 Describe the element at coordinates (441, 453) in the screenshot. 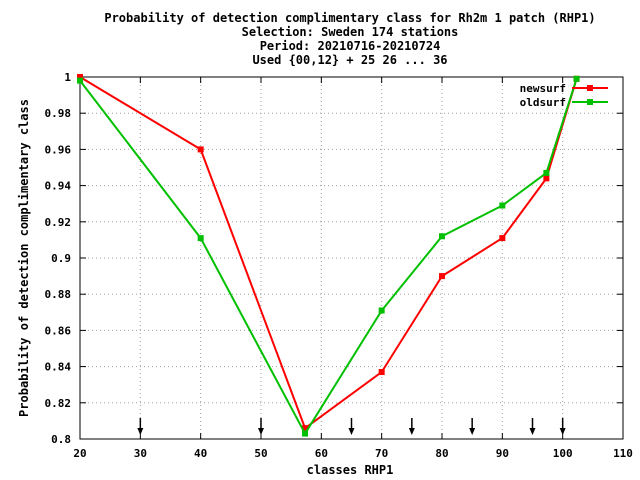

I see `x-tick-label: 80` at that location.